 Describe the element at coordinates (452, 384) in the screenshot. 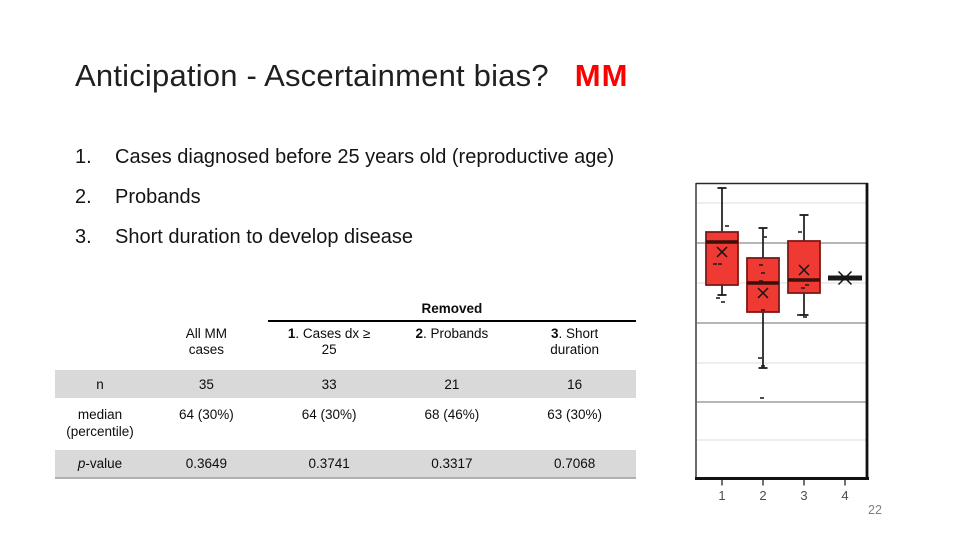

I see `table-cell: 21` at that location.